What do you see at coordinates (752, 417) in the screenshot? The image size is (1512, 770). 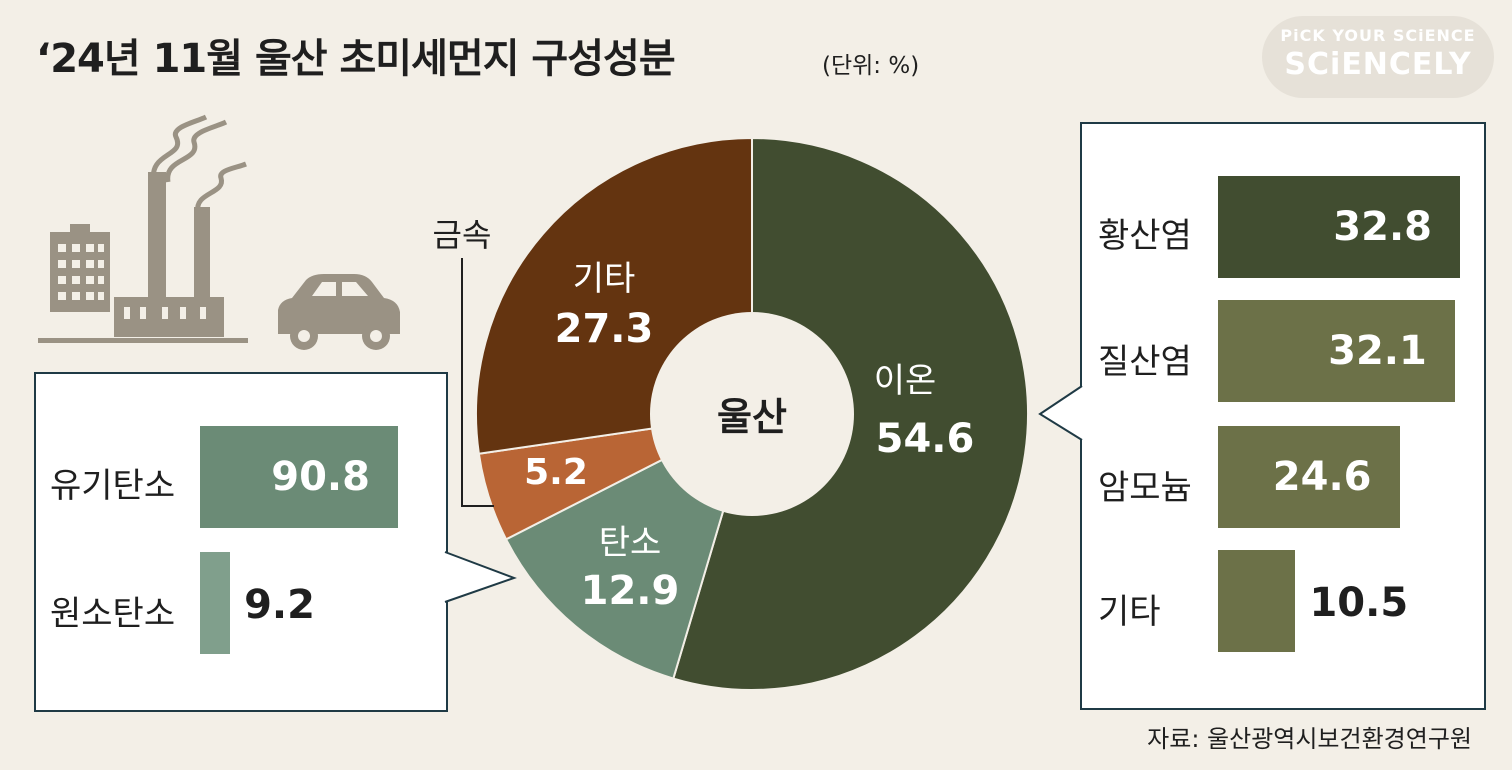 I see `donut-center-label: 울산` at bounding box center [752, 417].